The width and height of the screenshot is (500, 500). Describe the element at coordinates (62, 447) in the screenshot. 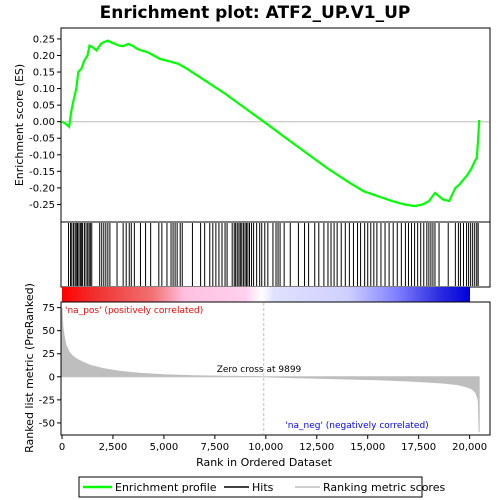

I see `x-tick-label: 0` at that location.